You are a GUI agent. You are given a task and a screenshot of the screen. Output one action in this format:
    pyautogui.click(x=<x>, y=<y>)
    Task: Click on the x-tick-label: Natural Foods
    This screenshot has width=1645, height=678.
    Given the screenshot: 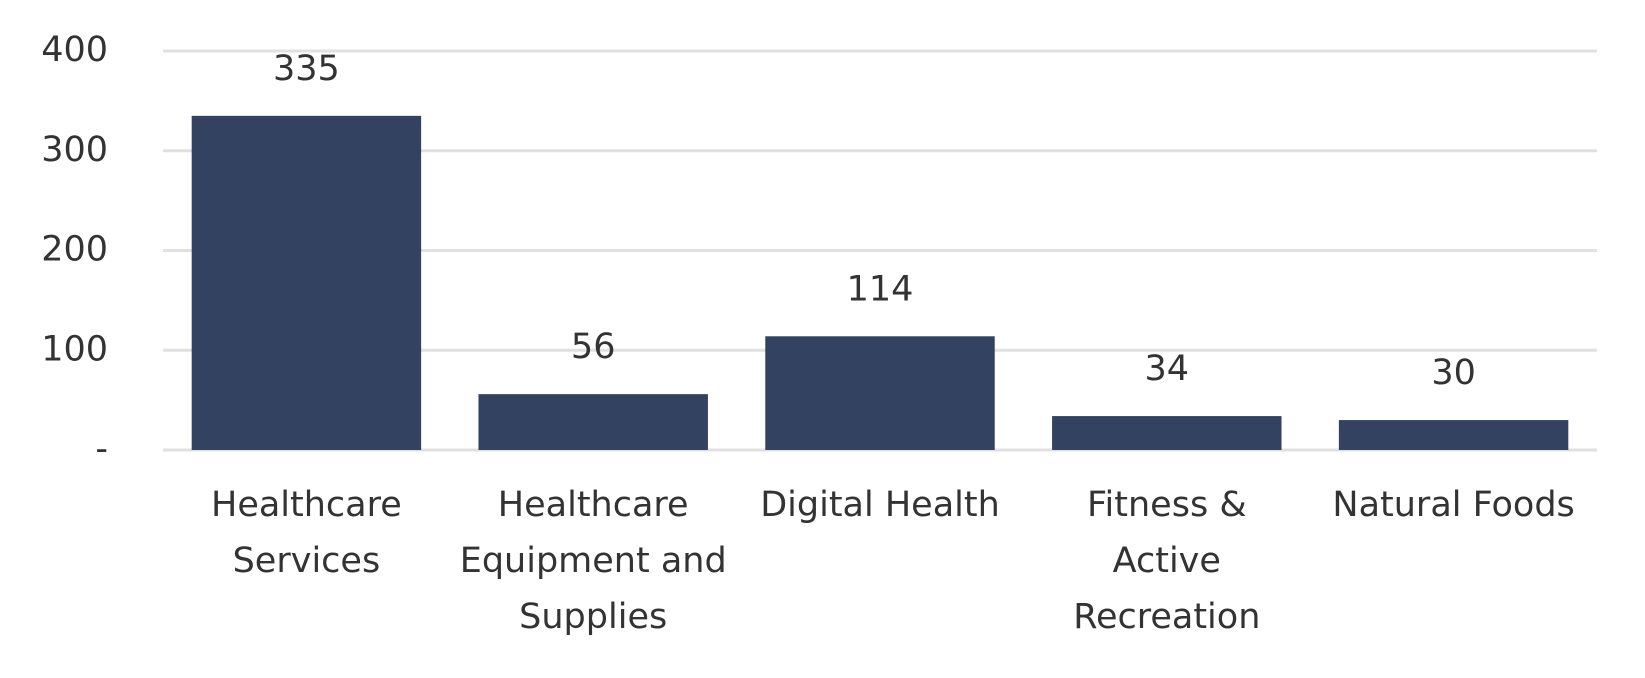 What is the action you would take?
    pyautogui.click(x=1453, y=505)
    